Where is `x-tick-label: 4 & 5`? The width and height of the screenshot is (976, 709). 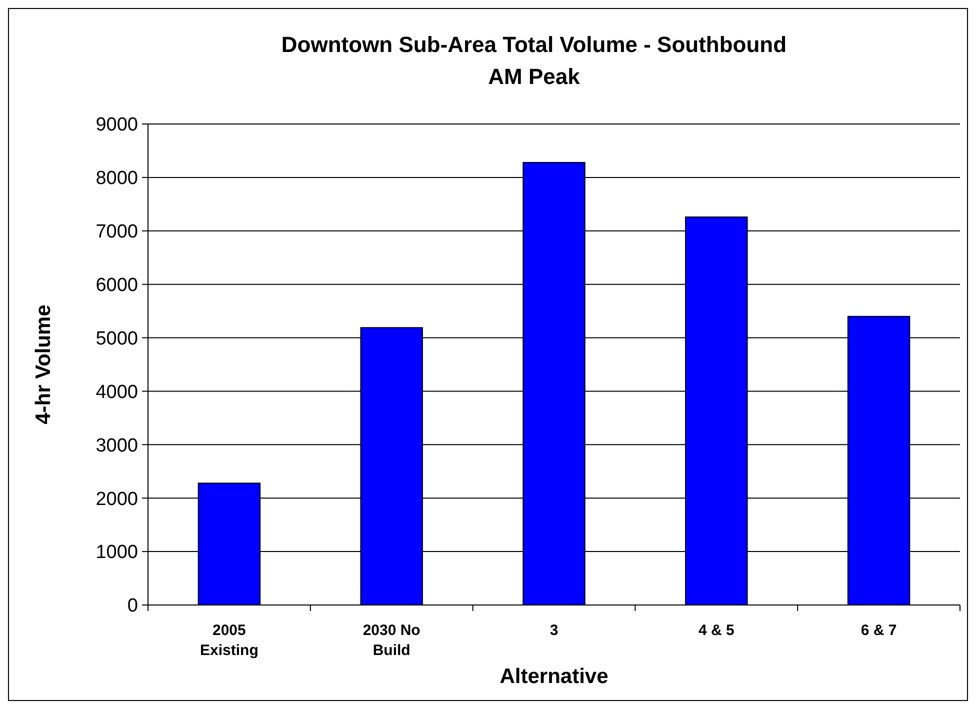 x-tick-label: 4 & 5 is located at coordinates (716, 630).